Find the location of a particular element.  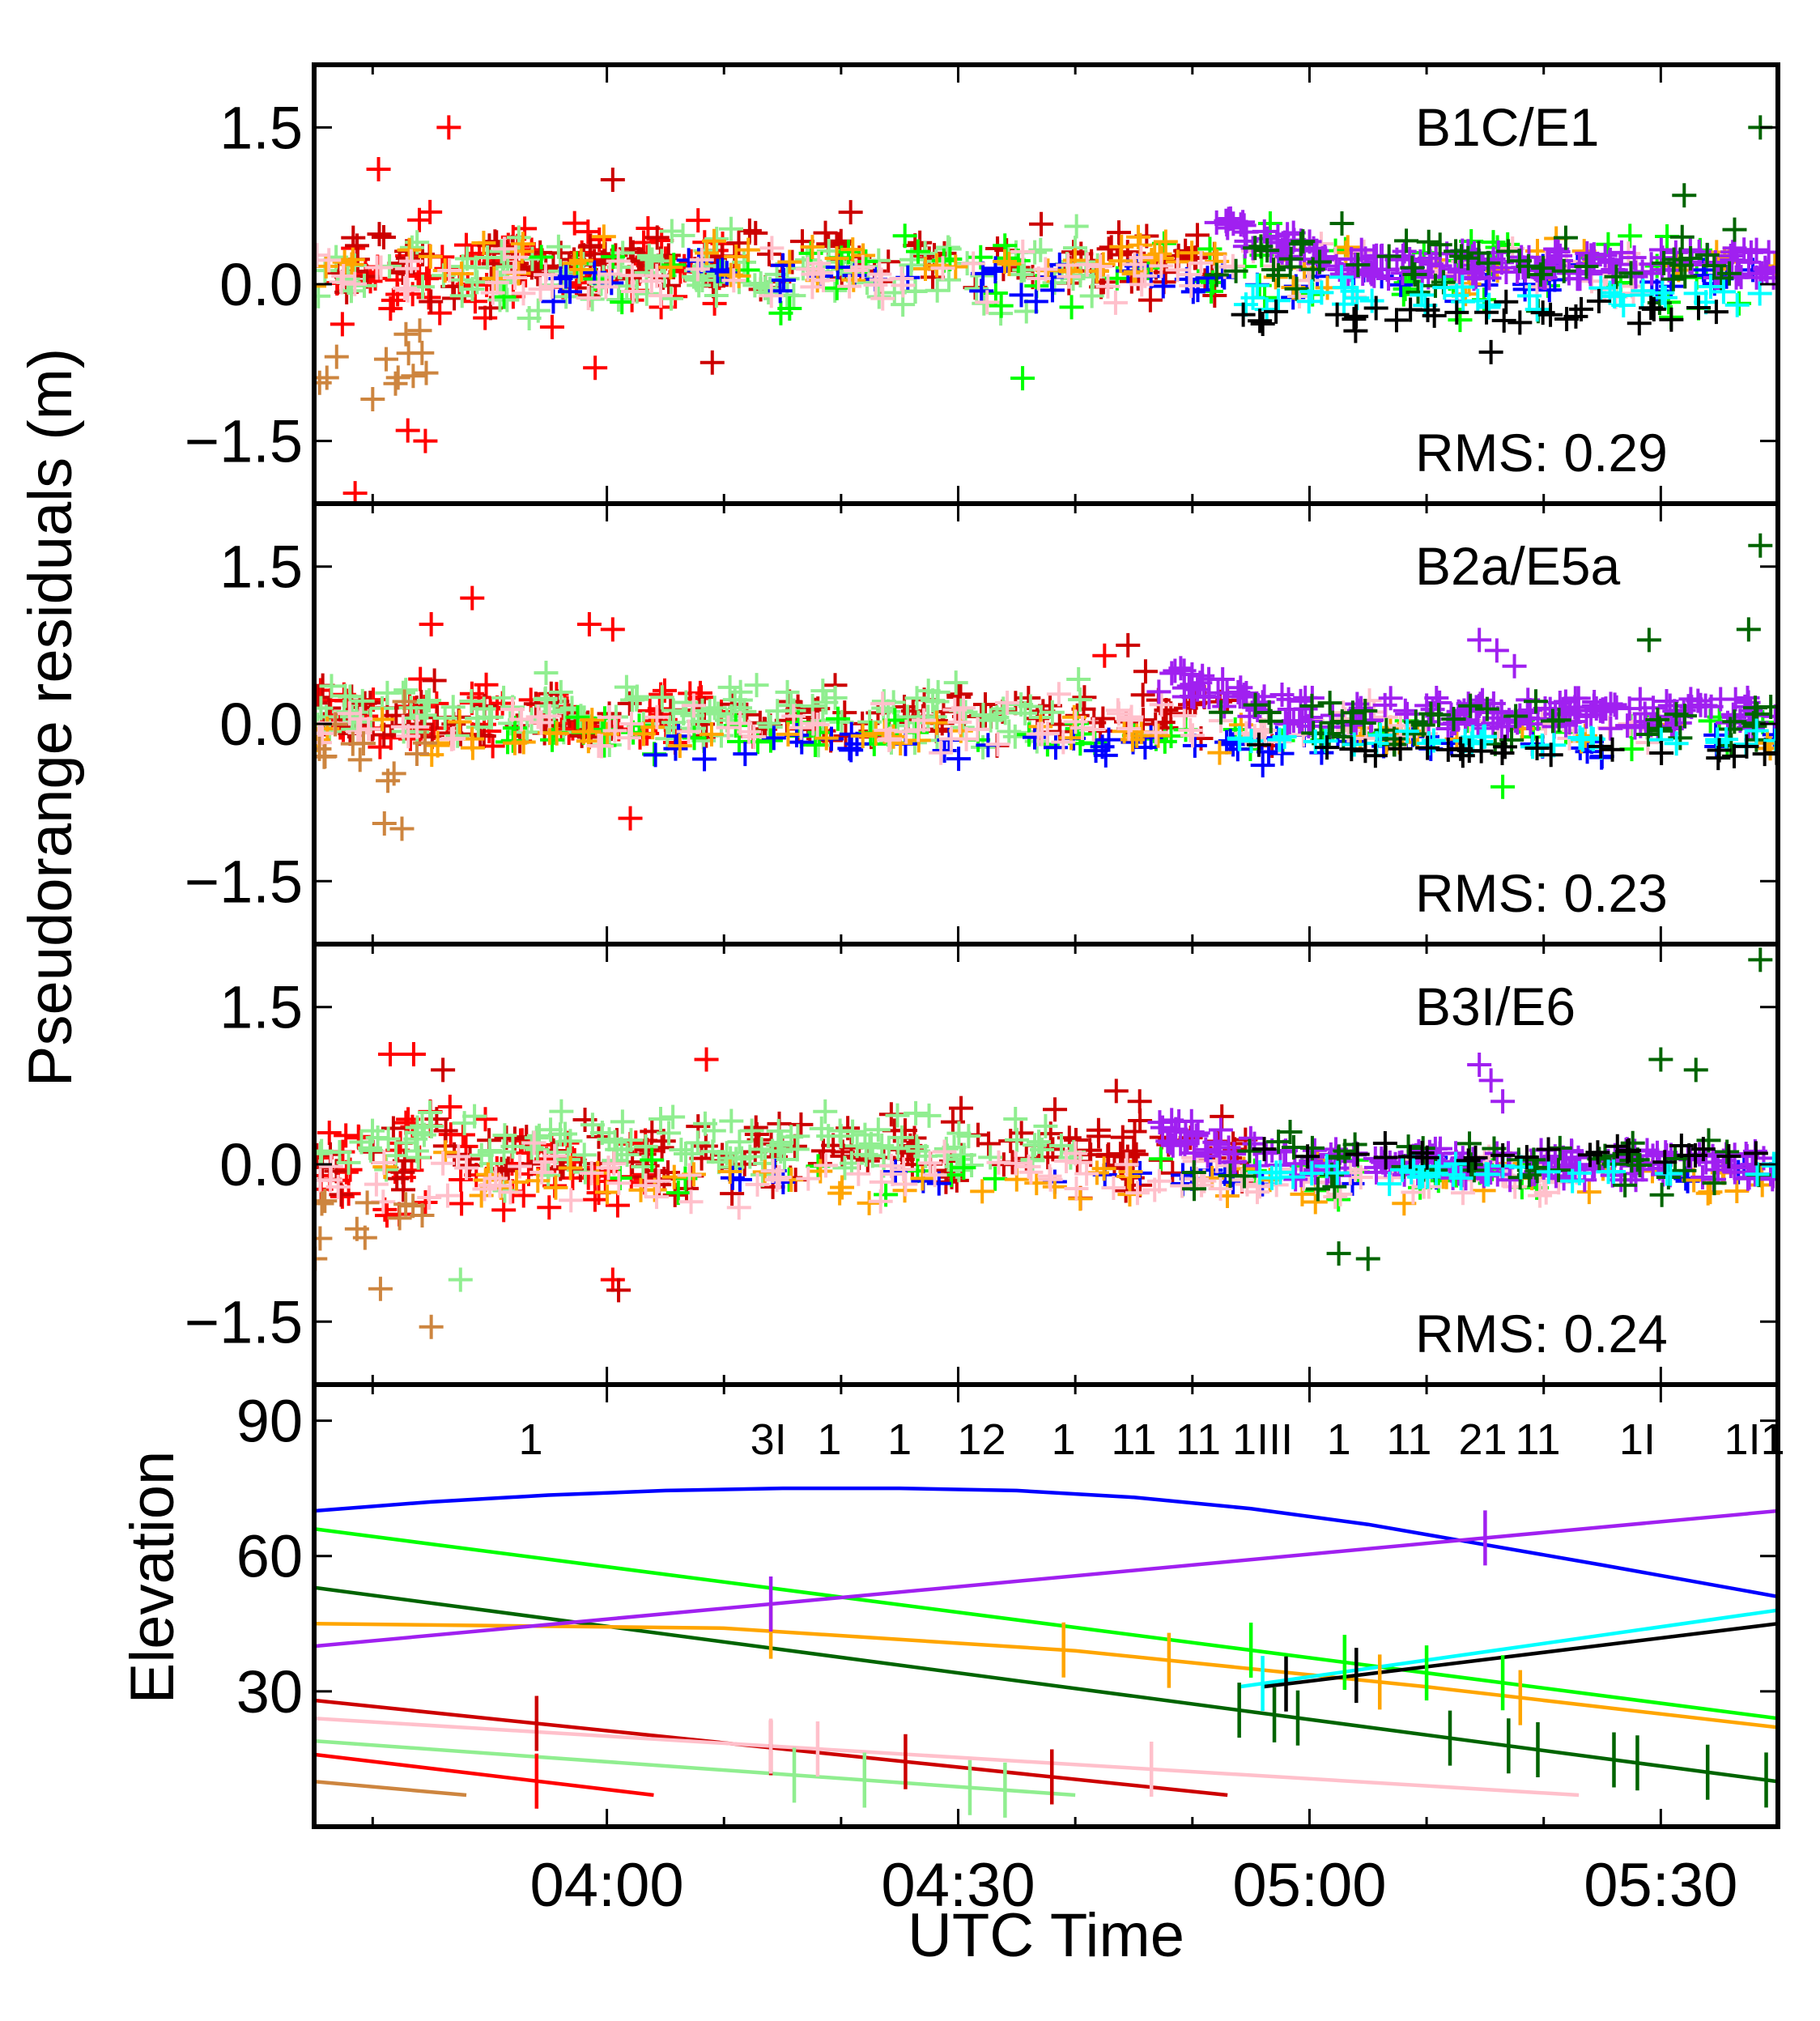

y-tick-label: −1.5 is located at coordinates (244, 441).